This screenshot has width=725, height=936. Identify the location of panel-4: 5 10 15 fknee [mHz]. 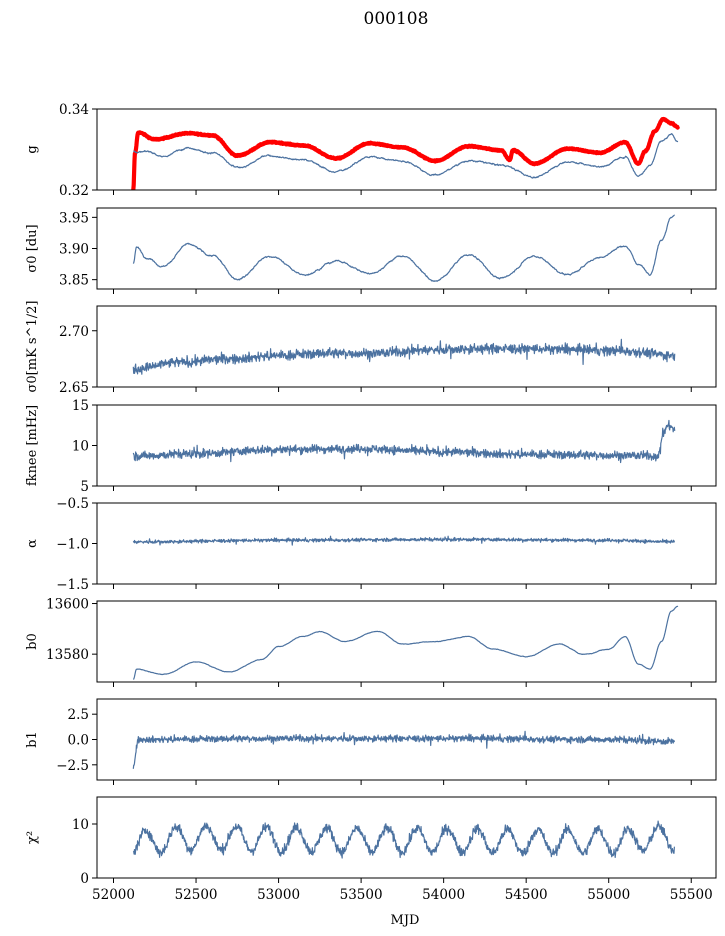
(371, 446).